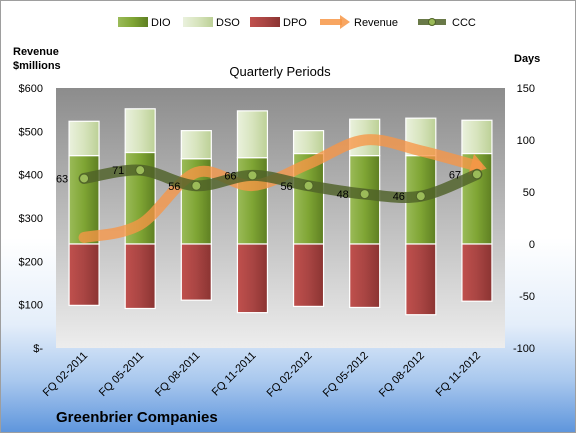 Image resolution: width=576 pixels, height=438 pixels. I want to click on left-tick-label: $-, so click(38, 349).